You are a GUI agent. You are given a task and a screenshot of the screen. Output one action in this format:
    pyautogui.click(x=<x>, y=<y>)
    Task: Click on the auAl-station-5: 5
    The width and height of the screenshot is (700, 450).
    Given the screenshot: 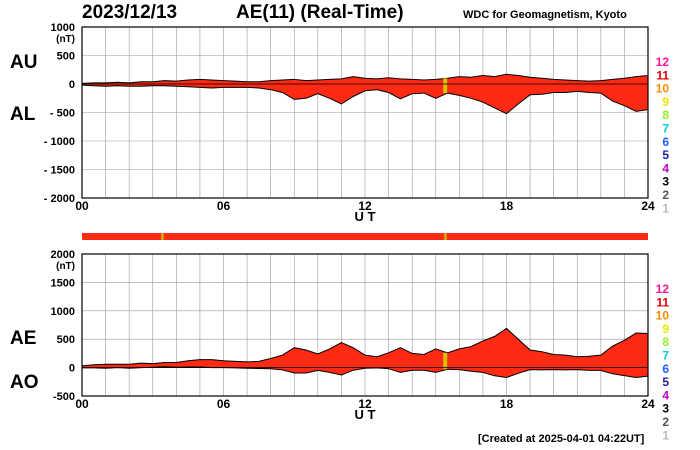 What is the action you would take?
    pyautogui.click(x=665, y=155)
    